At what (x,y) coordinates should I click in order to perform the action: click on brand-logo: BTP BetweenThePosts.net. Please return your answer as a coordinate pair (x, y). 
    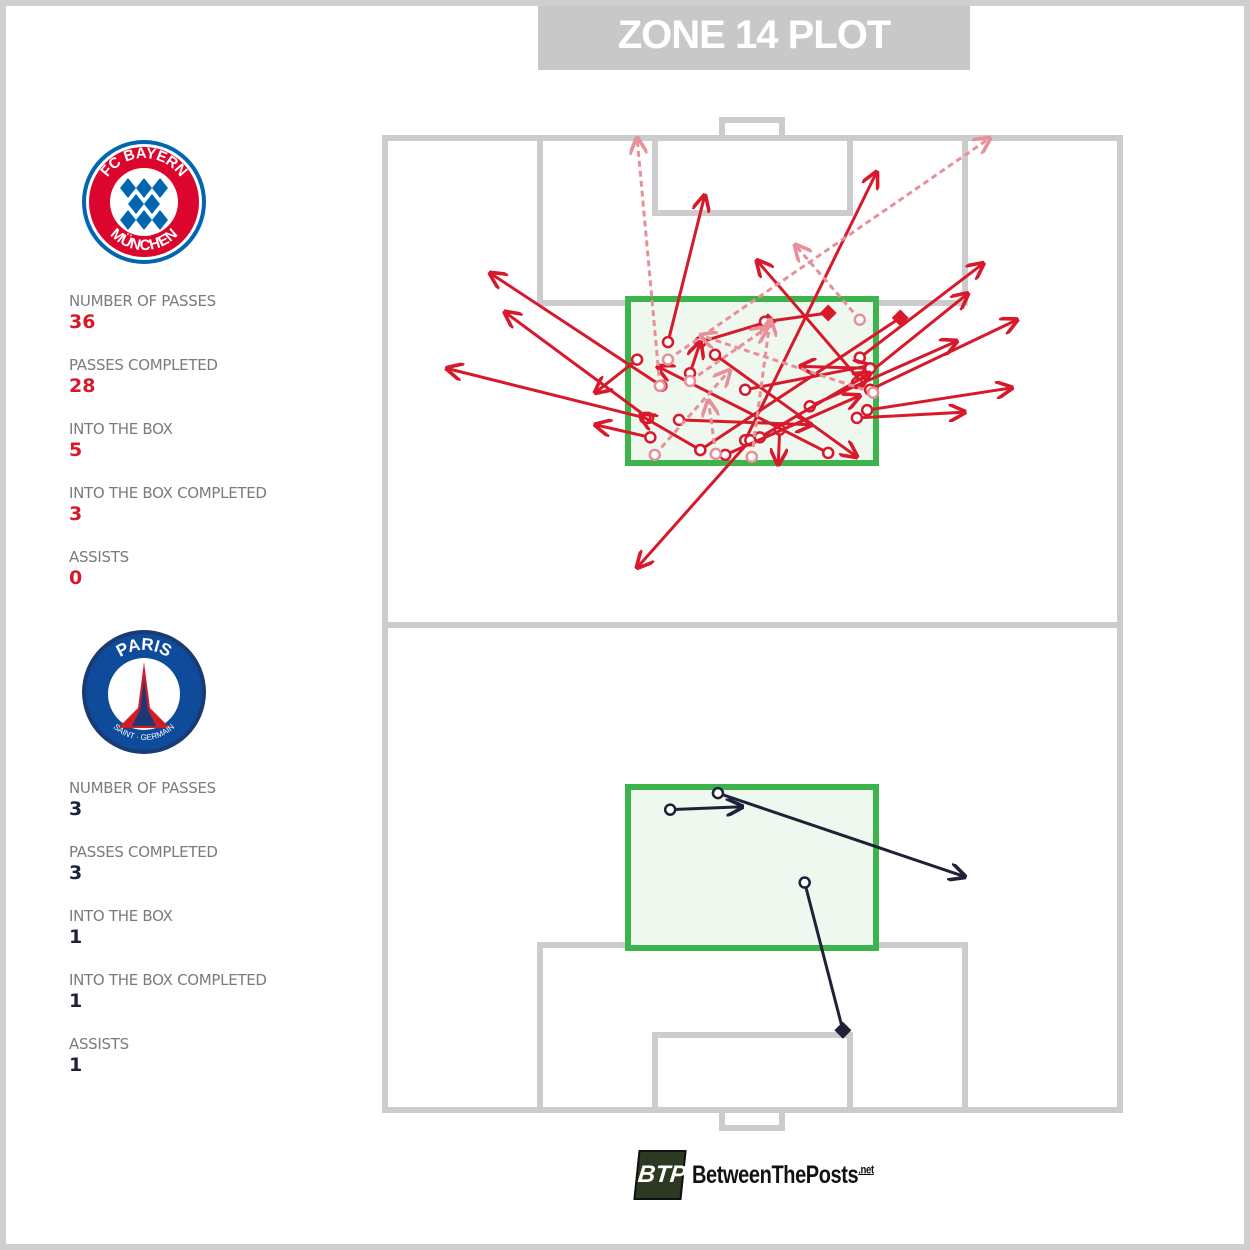
    Looking at the image, I should click on (776, 1175).